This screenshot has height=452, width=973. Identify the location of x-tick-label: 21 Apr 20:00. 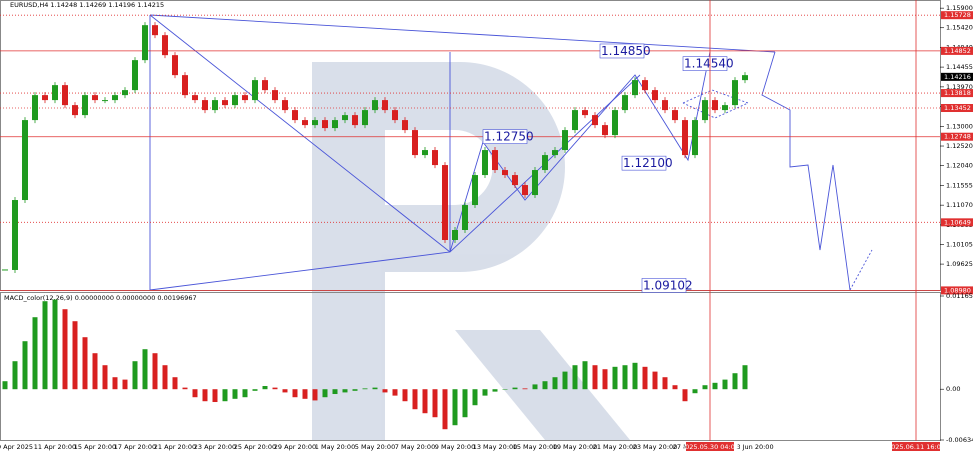
(175, 447).